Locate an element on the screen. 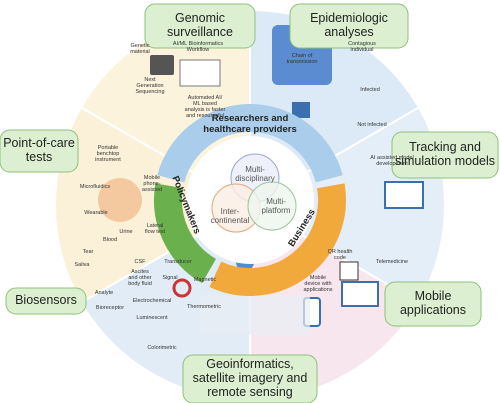 The image size is (500, 403). section-label-line: Geoinformatics, is located at coordinates (250, 364).